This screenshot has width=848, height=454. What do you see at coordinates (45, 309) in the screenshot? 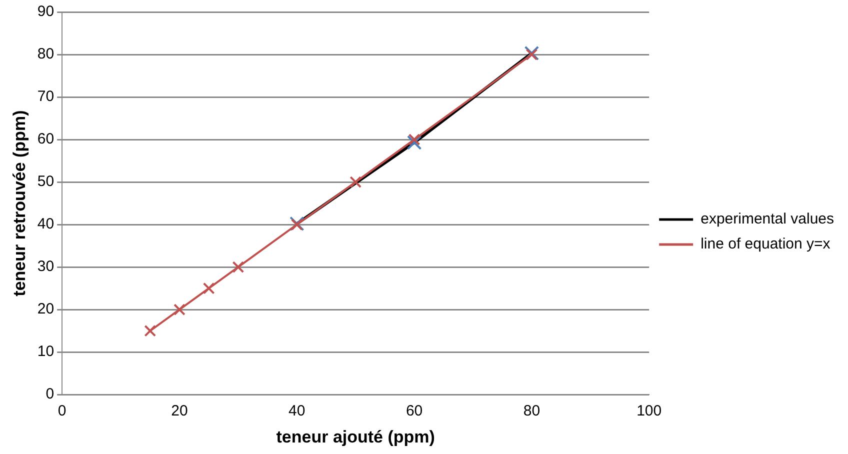
I see `y-tick-label: 20` at bounding box center [45, 309].